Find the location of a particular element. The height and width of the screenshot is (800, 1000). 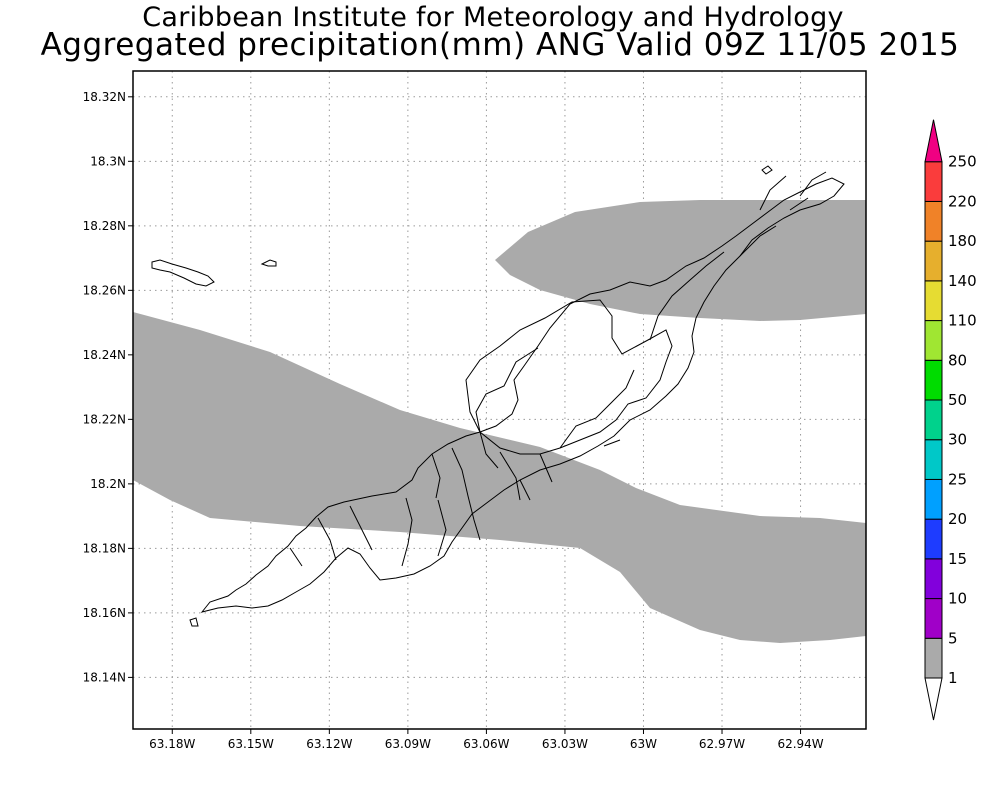

colorbar-max-arrow is located at coordinates (933, 141).